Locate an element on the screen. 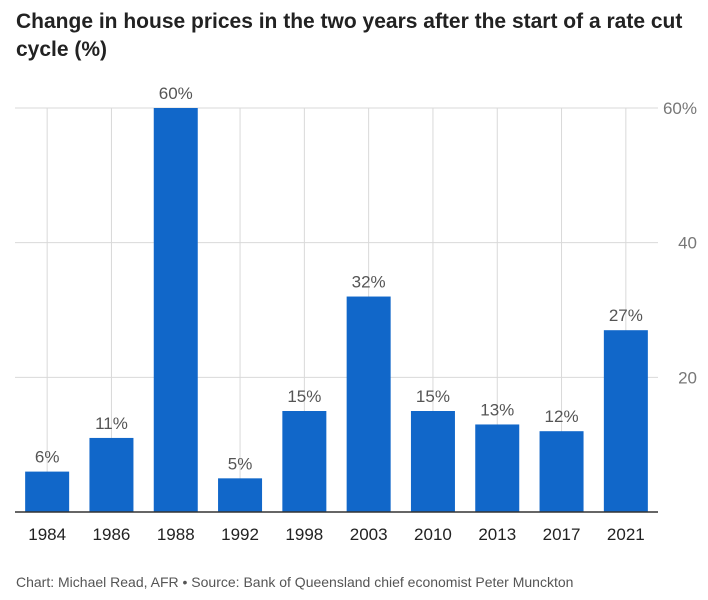 The image size is (708, 600). x-tick-label: 2017 is located at coordinates (562, 534).